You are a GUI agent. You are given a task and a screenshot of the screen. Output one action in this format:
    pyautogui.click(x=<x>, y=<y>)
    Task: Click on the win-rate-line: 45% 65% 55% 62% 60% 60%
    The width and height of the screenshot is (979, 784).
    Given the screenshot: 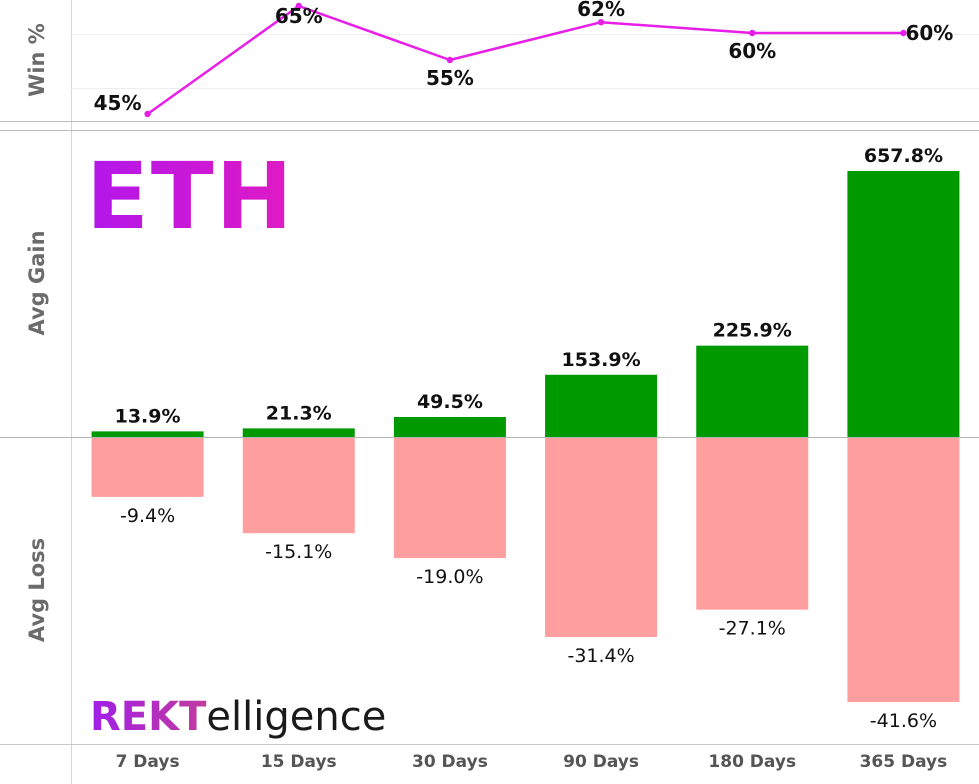 What is the action you would take?
    pyautogui.click(x=523, y=59)
    